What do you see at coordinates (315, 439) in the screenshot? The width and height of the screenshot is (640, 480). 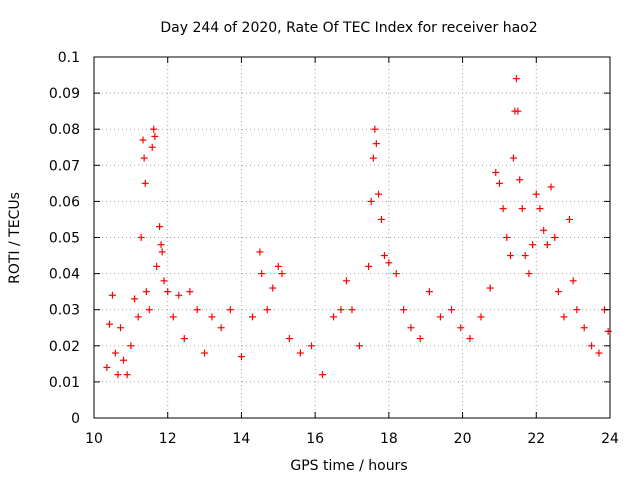 I see `x-tick-label: 16` at bounding box center [315, 439].